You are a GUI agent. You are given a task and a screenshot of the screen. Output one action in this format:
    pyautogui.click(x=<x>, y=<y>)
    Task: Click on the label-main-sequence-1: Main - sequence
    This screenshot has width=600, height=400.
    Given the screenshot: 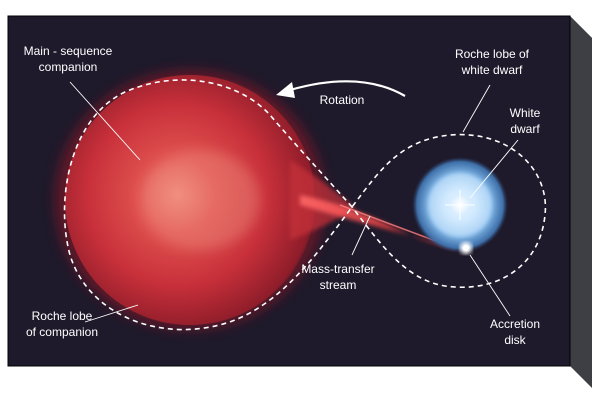 What is the action you would take?
    pyautogui.click(x=68, y=51)
    